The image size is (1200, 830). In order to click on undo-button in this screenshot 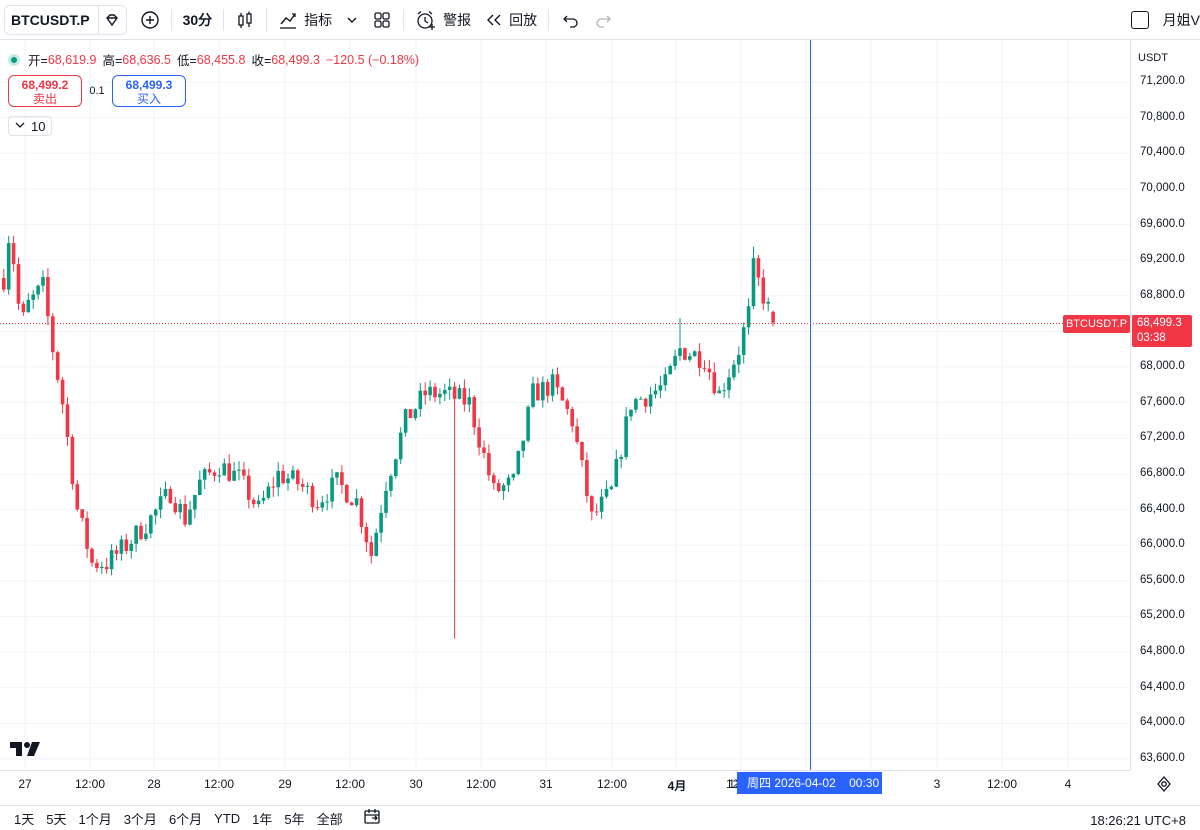, I will do `click(570, 20)`.